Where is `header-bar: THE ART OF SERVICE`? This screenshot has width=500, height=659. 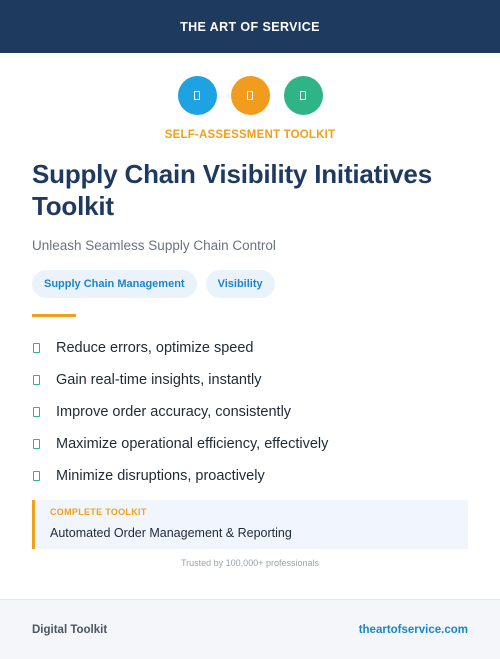
header-bar: THE ART OF SERVICE is located at coordinates (250, 26).